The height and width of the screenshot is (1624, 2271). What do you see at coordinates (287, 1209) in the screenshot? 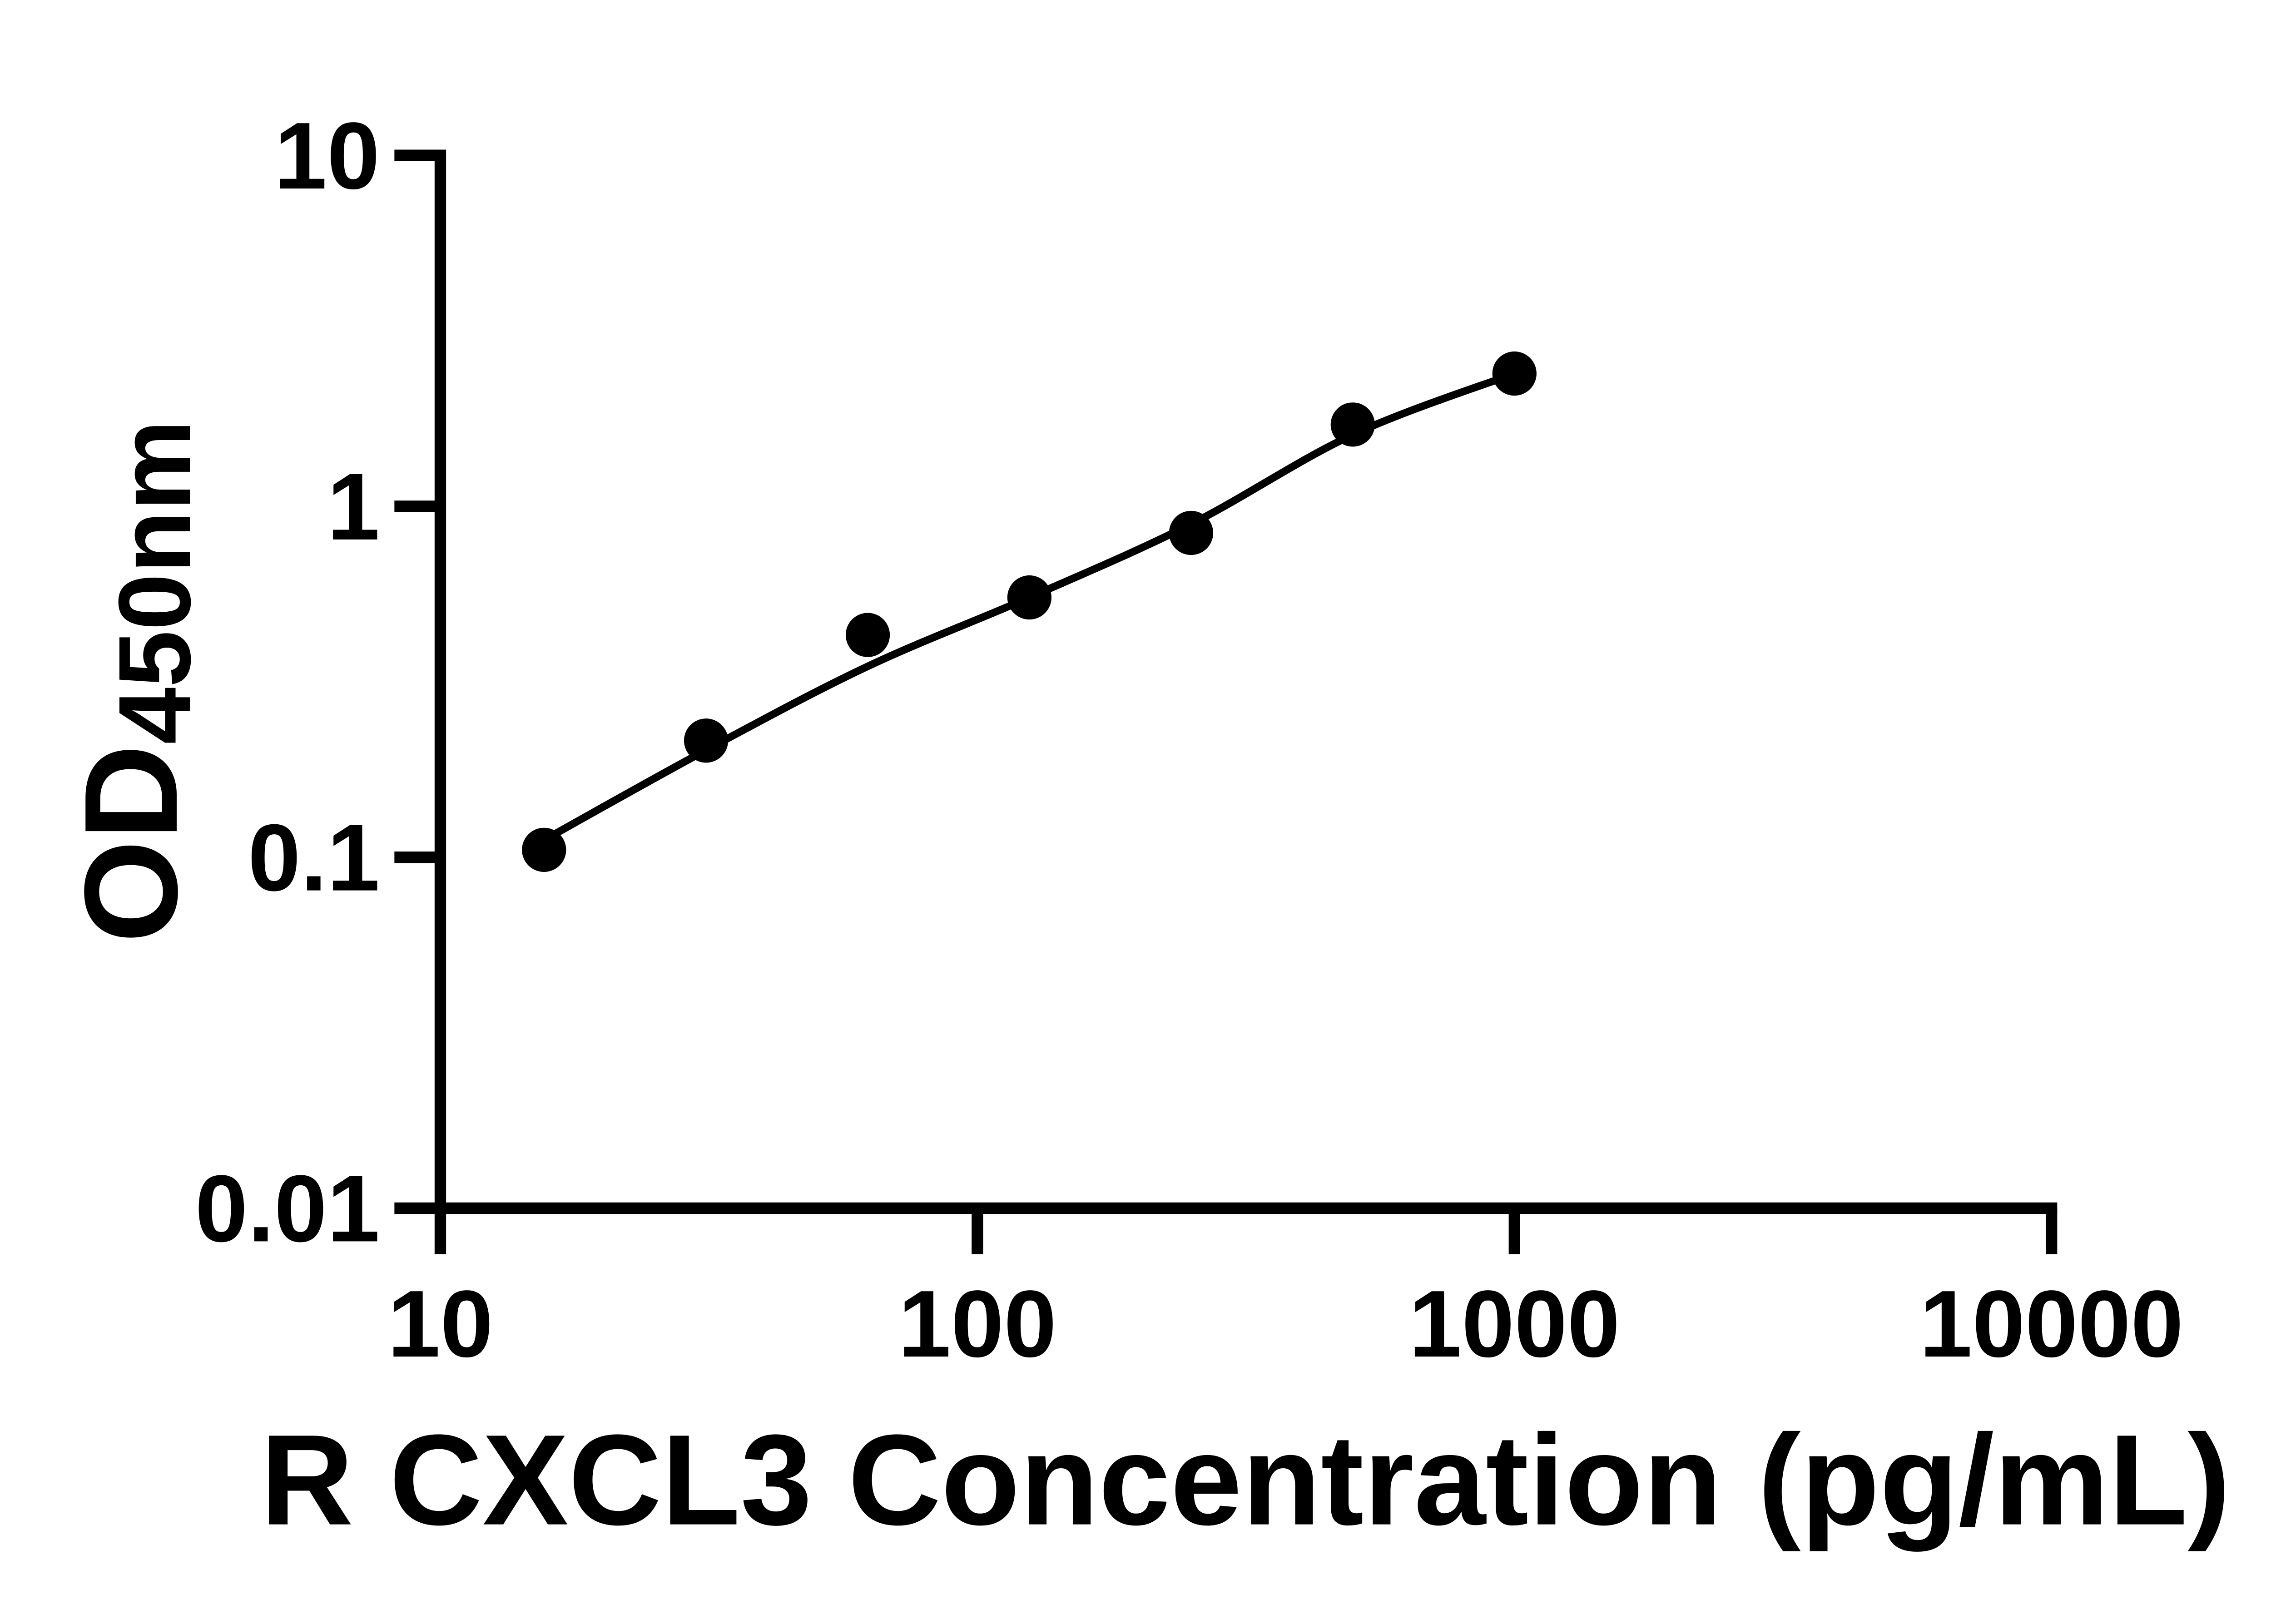
I see `y-tick-label: 0.01` at bounding box center [287, 1209].